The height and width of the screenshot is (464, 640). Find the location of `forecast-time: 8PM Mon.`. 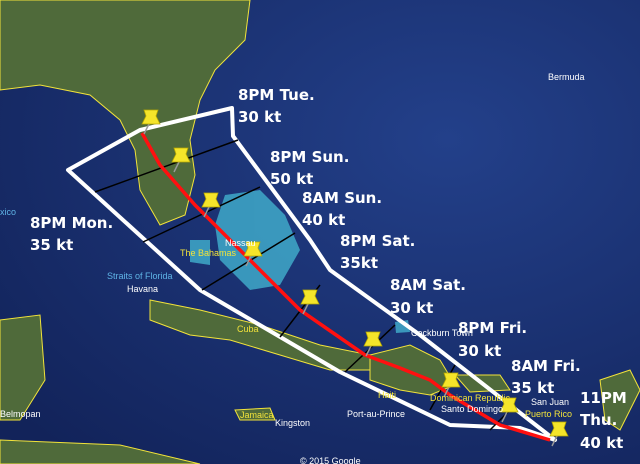

forecast-time: 8PM Mon. is located at coordinates (71, 223).